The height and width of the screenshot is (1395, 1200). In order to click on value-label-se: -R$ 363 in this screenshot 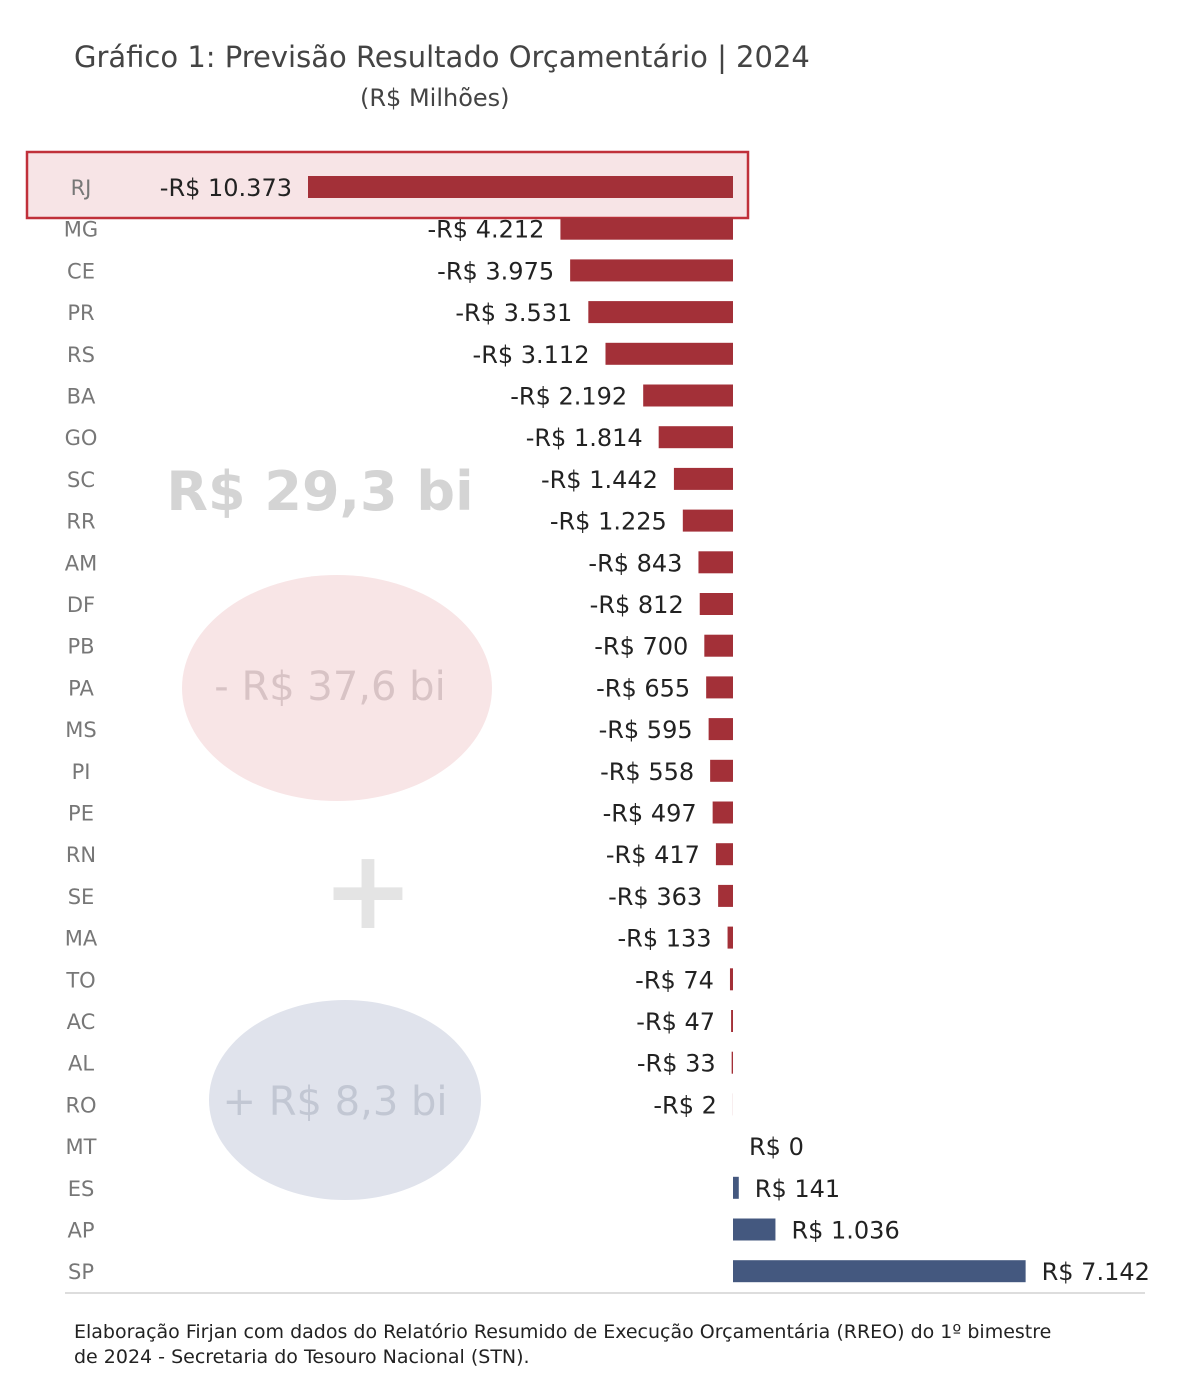, I will do `click(655, 897)`.